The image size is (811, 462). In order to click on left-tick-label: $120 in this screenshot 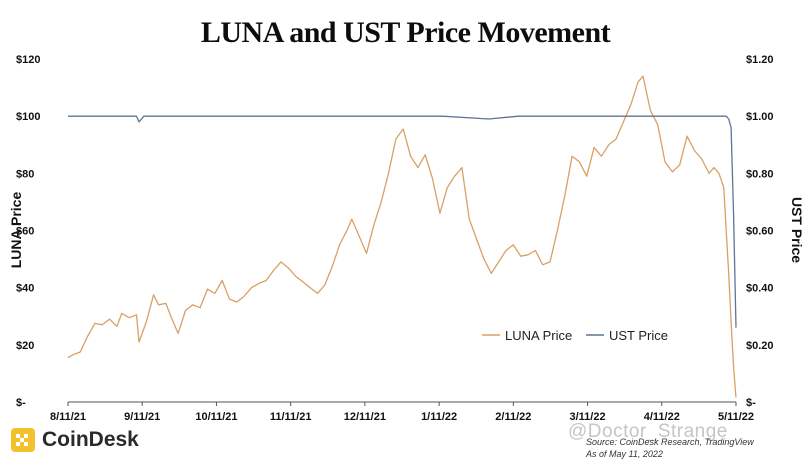, I will do `click(28, 60)`.